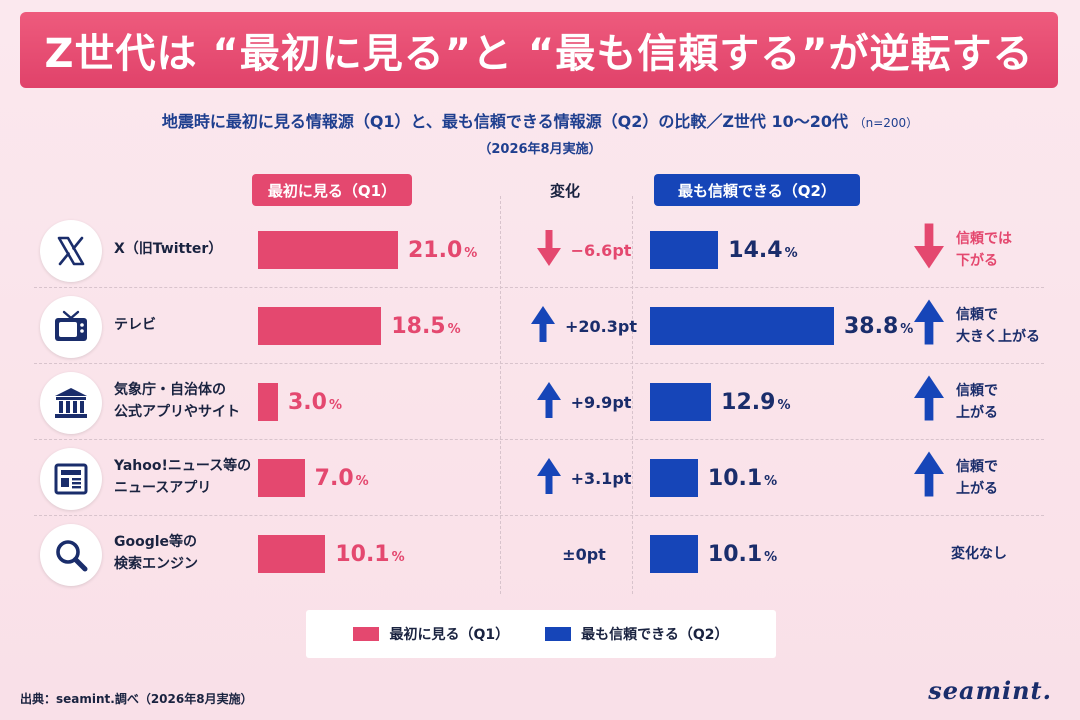  I want to click on table-row: X（旧Twitter） 21.0% −6.6pt 14.4% 信頼では下がる, so click(539, 250).